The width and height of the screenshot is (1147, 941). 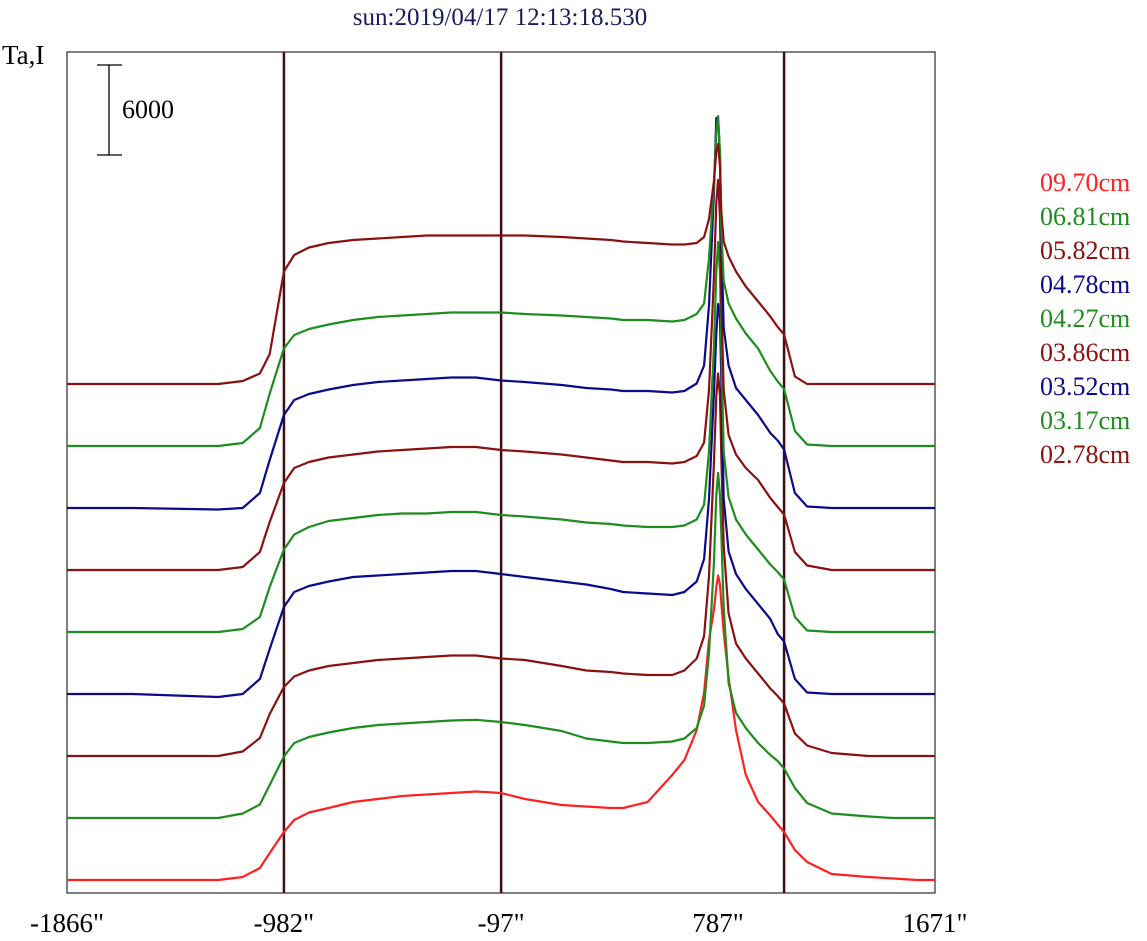 What do you see at coordinates (67, 923) in the screenshot?
I see `x-tick-label-0: -1866"` at bounding box center [67, 923].